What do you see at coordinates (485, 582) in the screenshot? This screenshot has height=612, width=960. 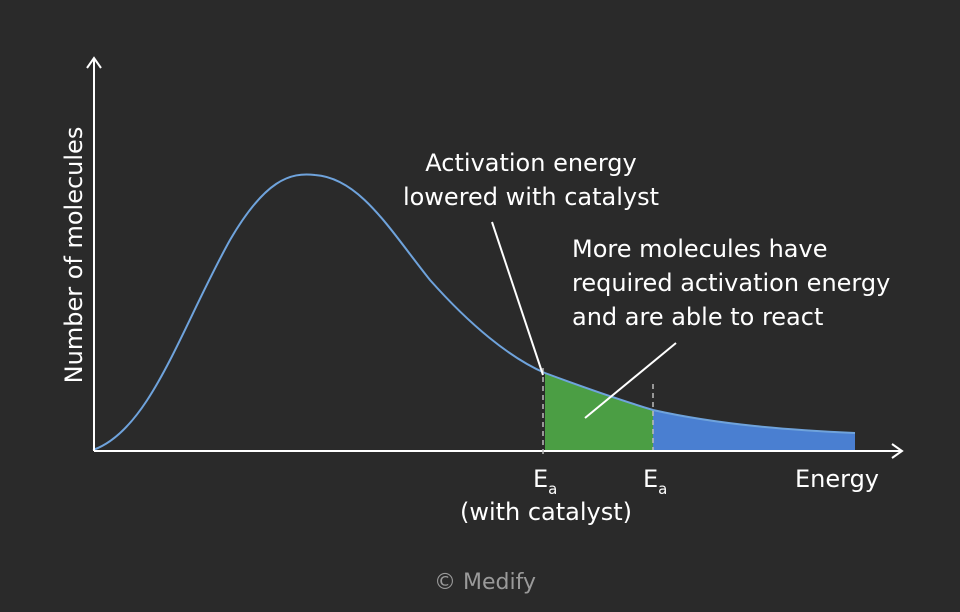 I see `credit: © Medify` at bounding box center [485, 582].